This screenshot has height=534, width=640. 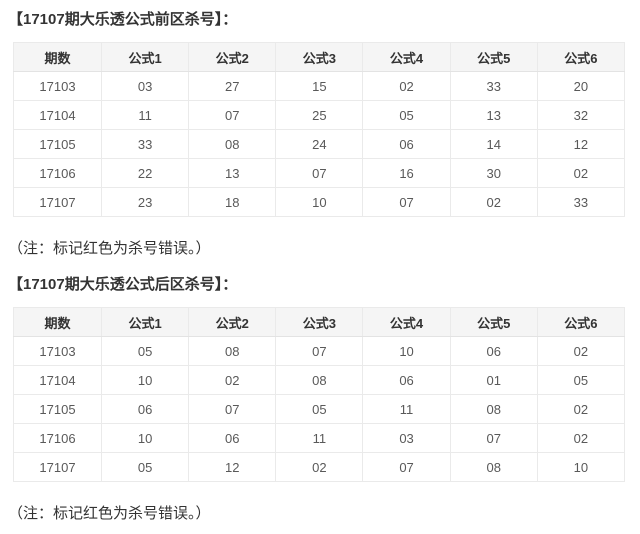 What do you see at coordinates (232, 86) in the screenshot?
I see `value-cell: 27` at bounding box center [232, 86].